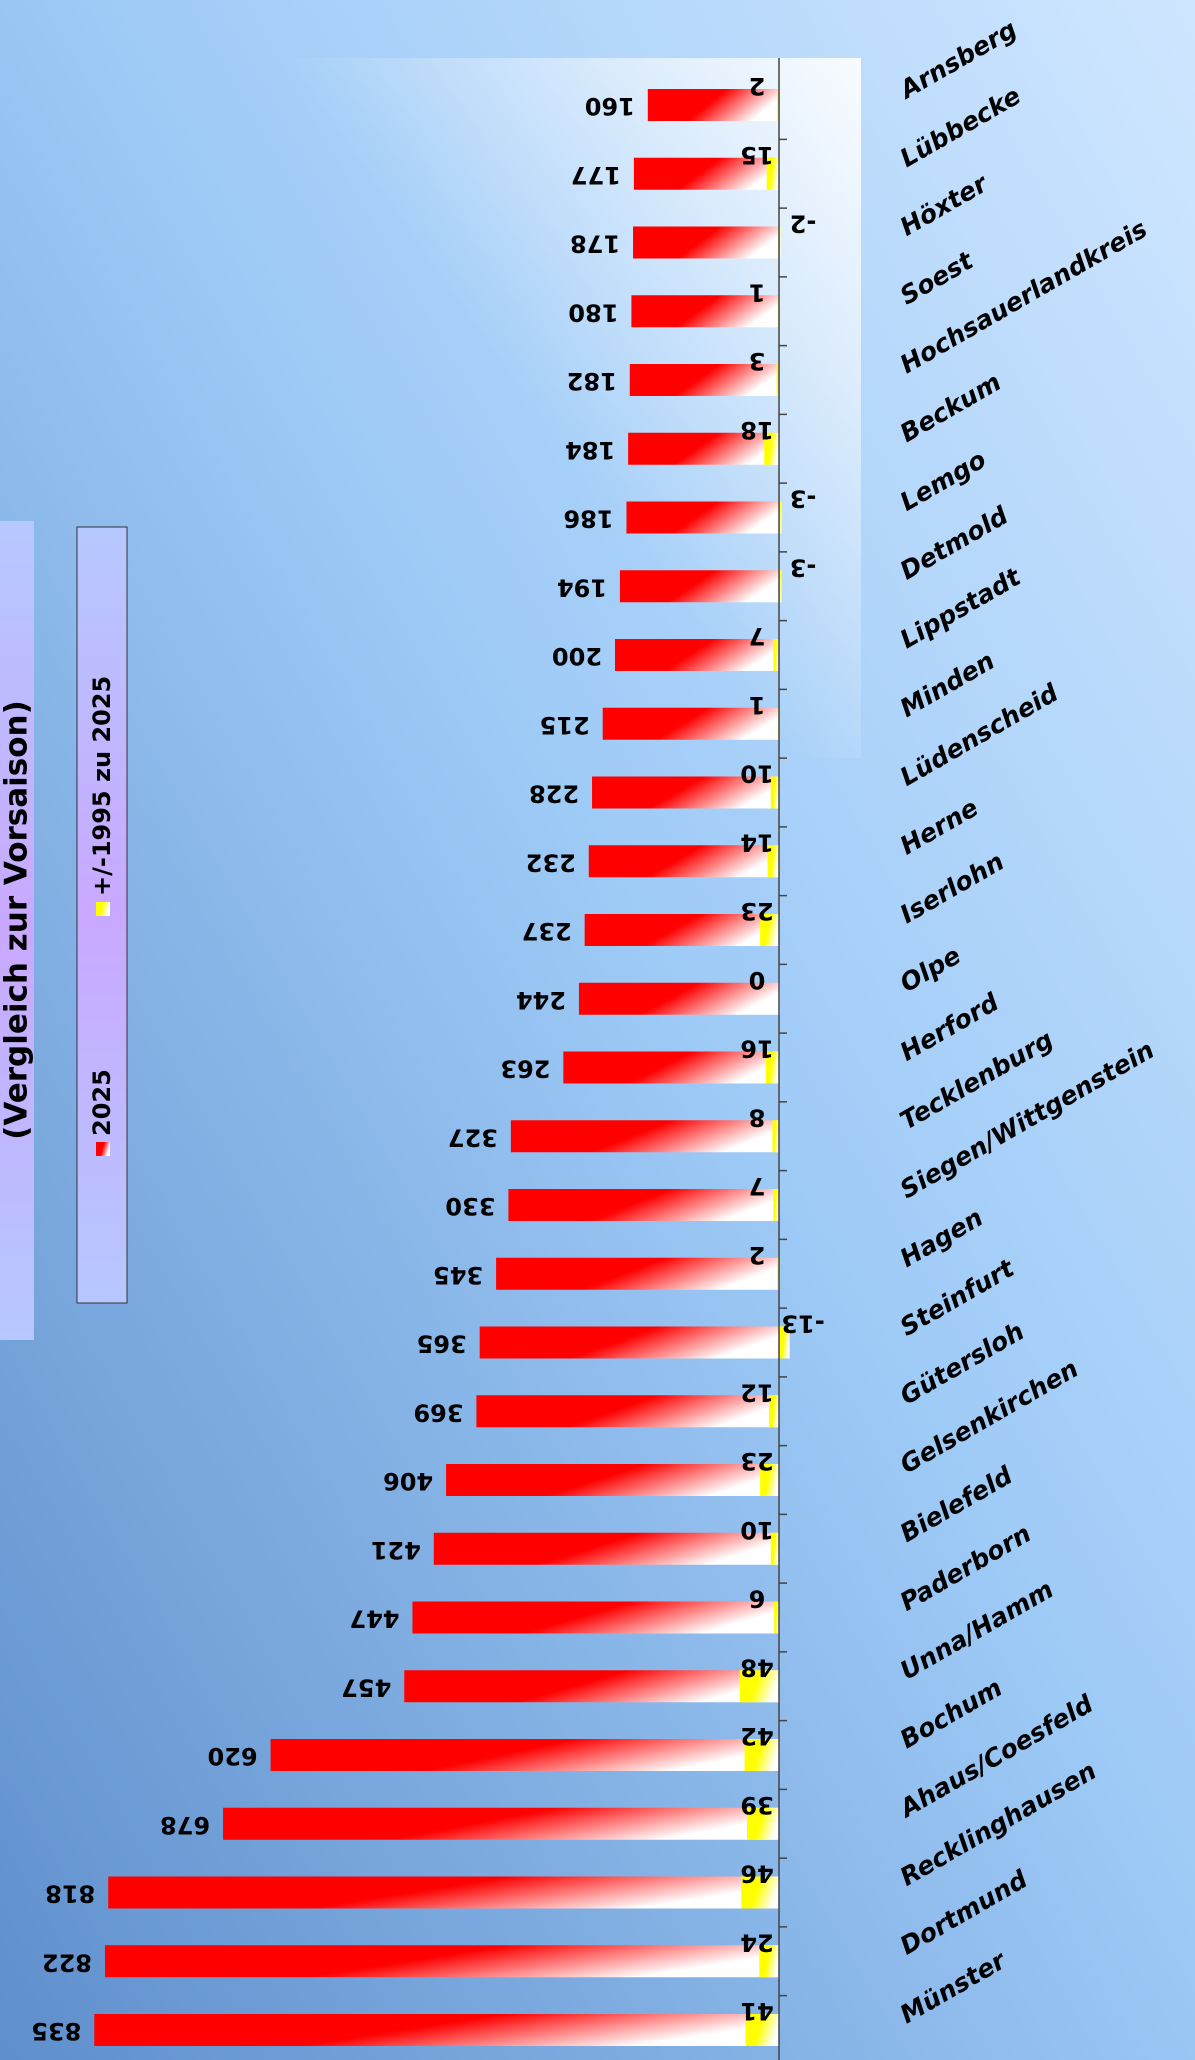  Describe the element at coordinates (102, 1102) in the screenshot. I see `legend-label: 2025` at that location.